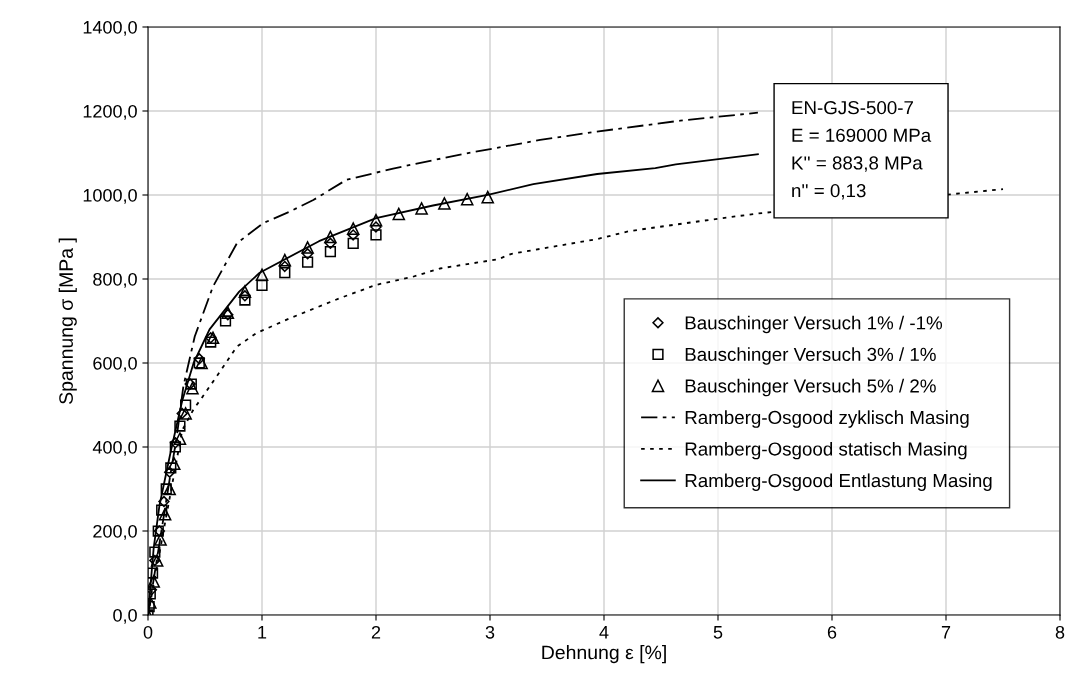 This screenshot has height=699, width=1069. Describe the element at coordinates (115, 280) in the screenshot. I see `y-tick-label: 800,0` at that location.